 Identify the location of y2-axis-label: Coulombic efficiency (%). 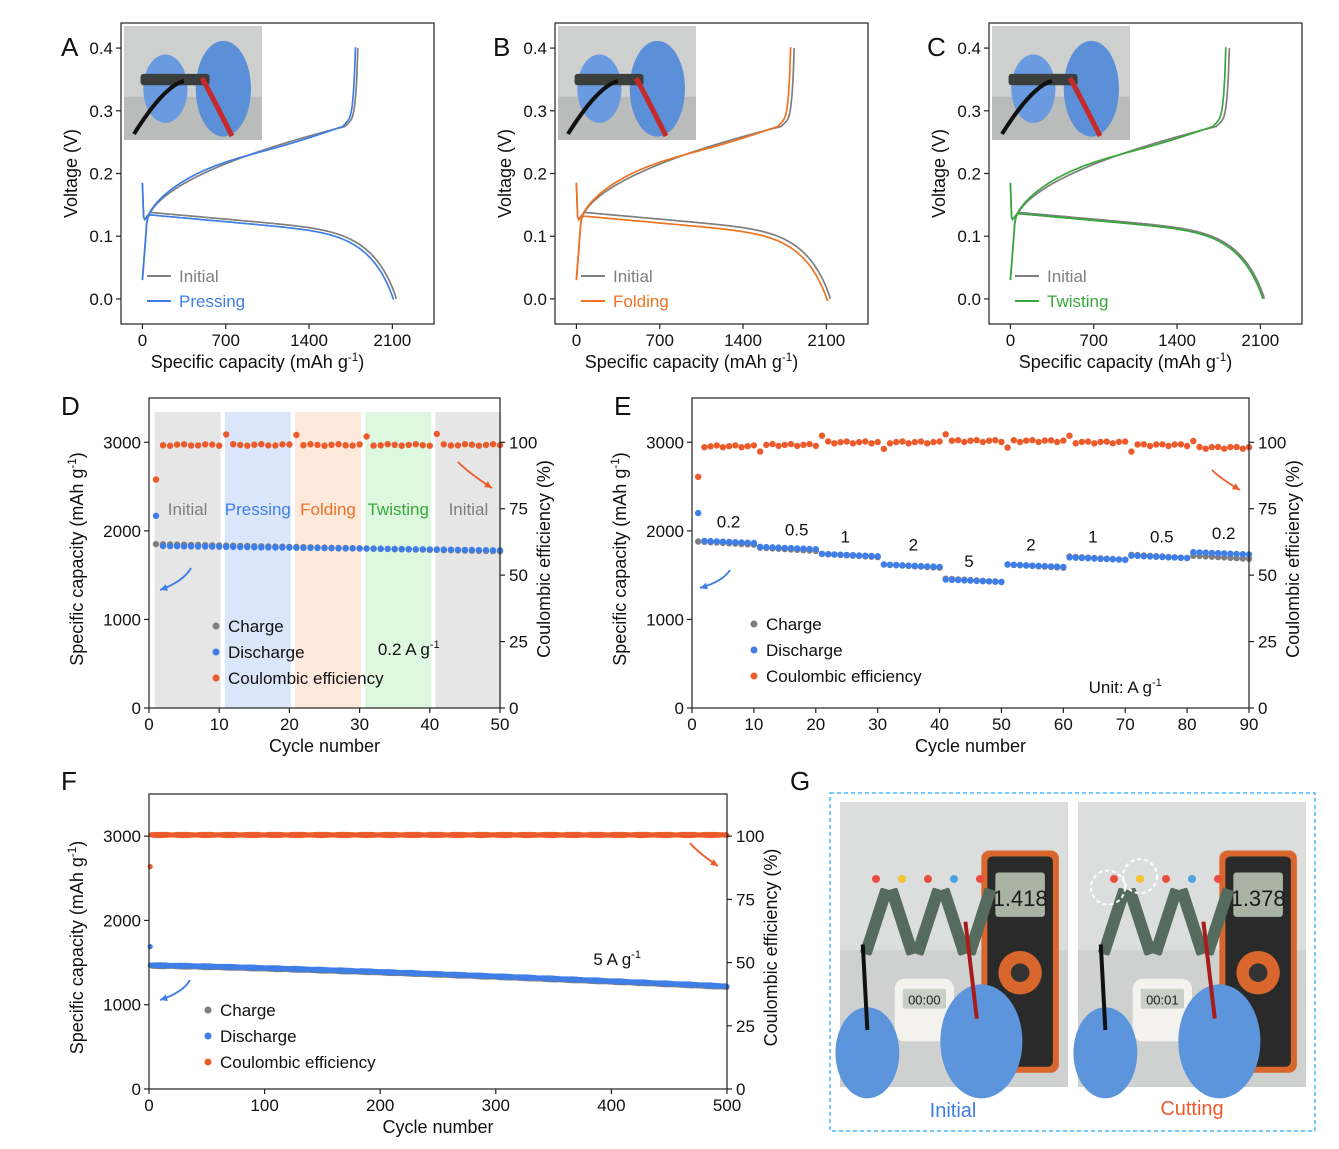
(544, 559).